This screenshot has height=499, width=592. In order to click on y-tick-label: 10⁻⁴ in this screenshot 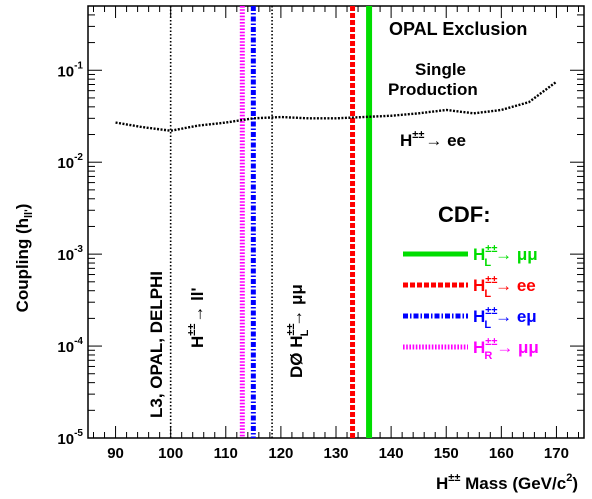, I will do `click(70, 346)`.